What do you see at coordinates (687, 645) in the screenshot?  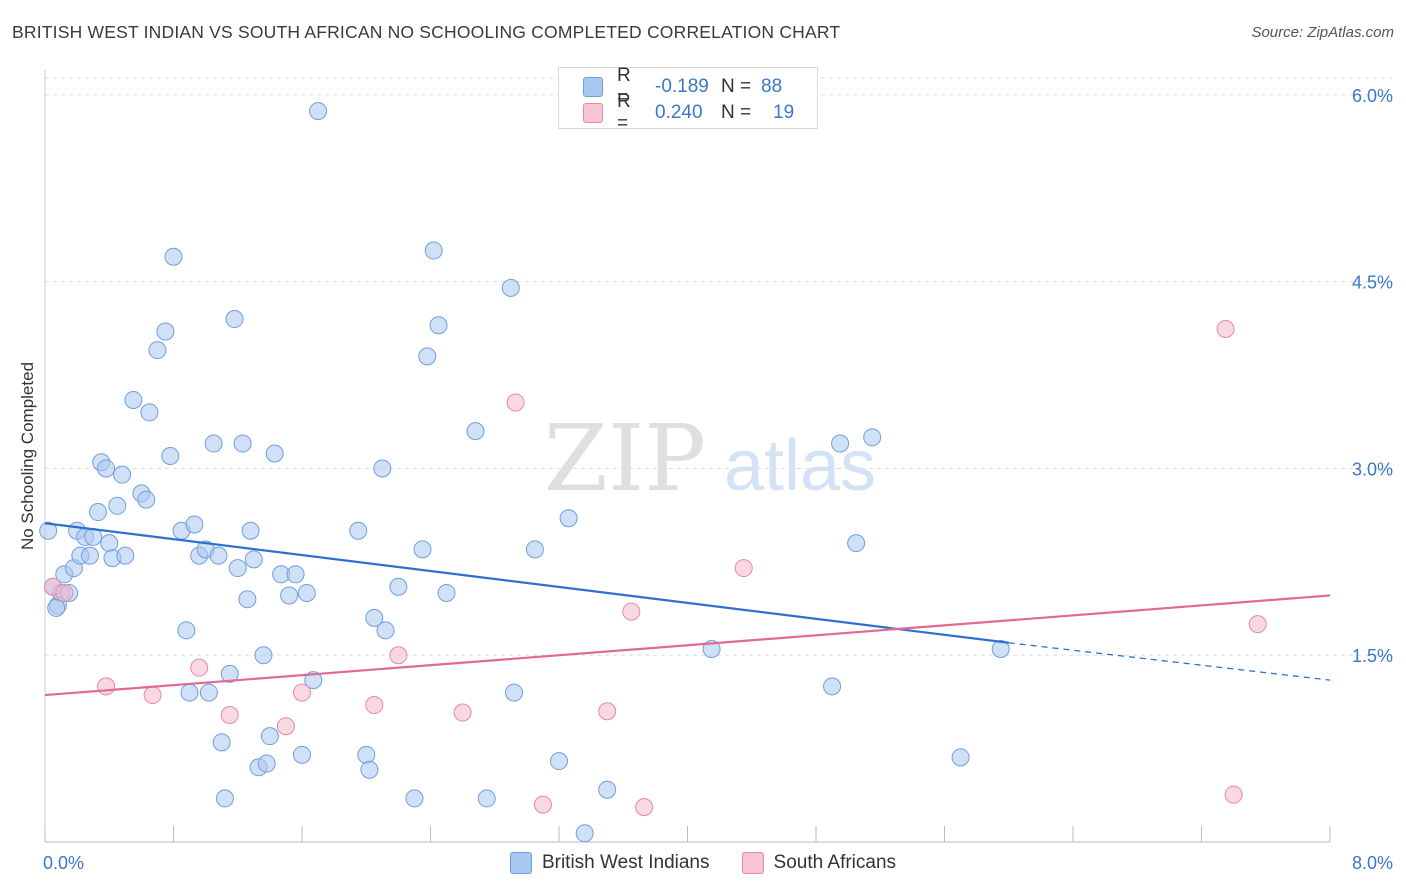 I see `trend-line-pink` at bounding box center [687, 645].